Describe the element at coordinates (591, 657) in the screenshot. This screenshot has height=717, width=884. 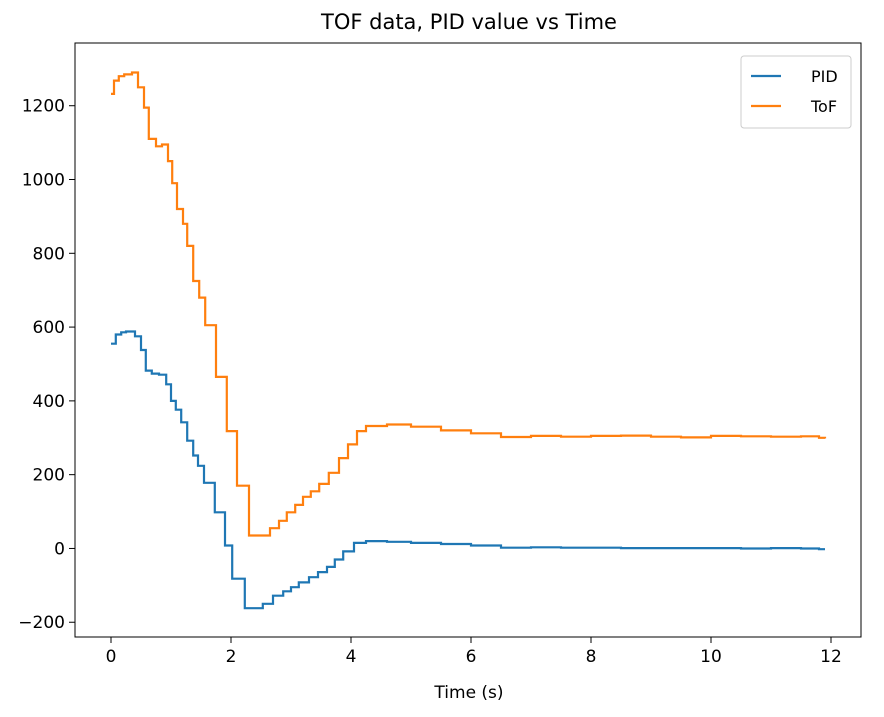
I see `x-tick-label: 8` at that location.